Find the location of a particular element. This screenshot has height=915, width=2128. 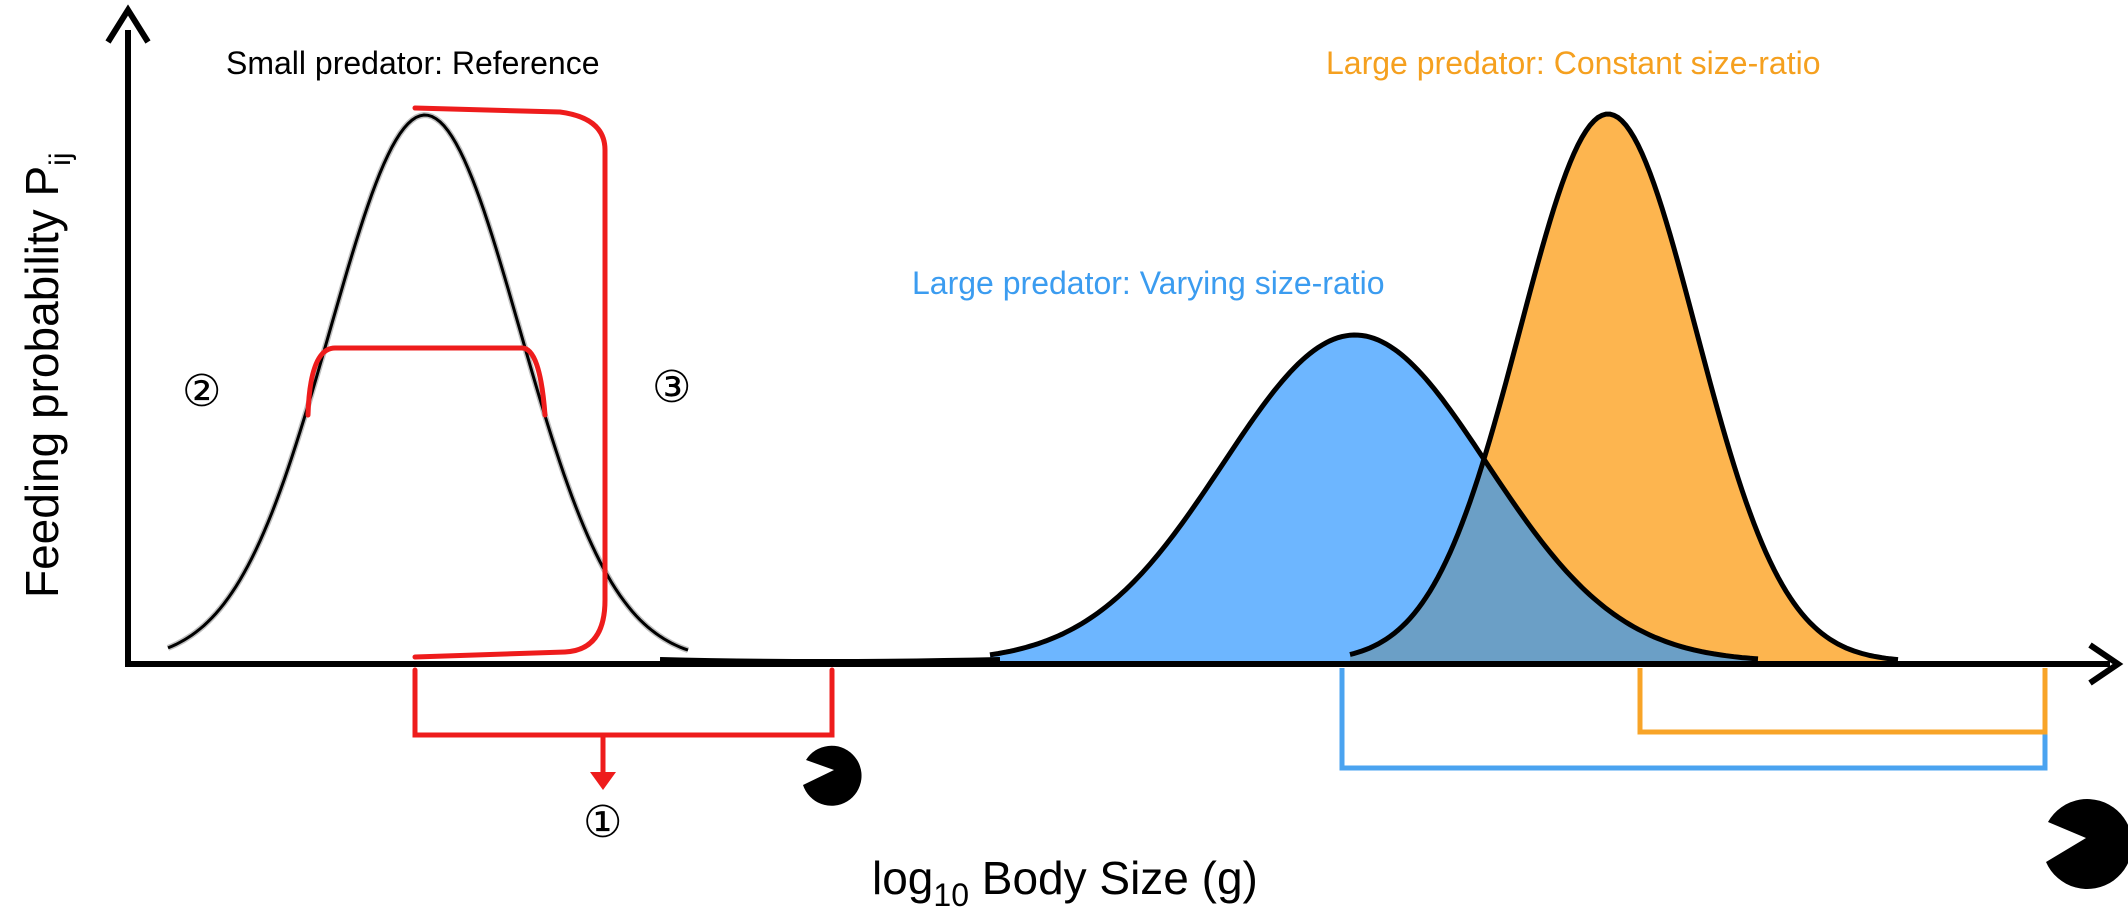

x-axis-label-rest: Body Size (g) is located at coordinates (1113, 878).